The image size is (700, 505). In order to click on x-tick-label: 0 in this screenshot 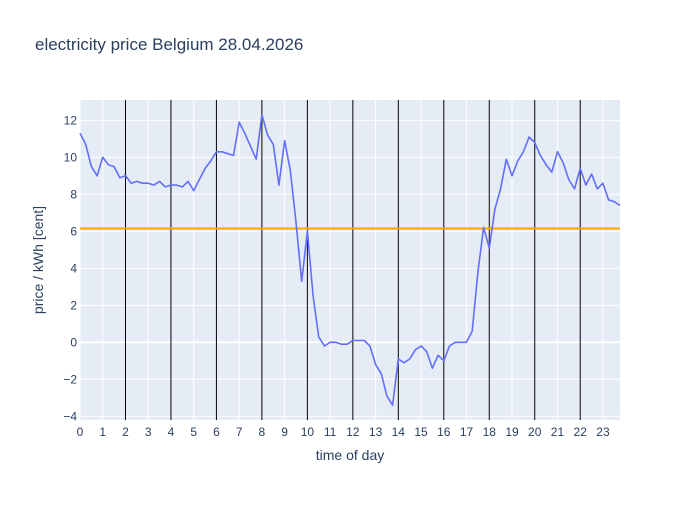, I will do `click(80, 432)`.